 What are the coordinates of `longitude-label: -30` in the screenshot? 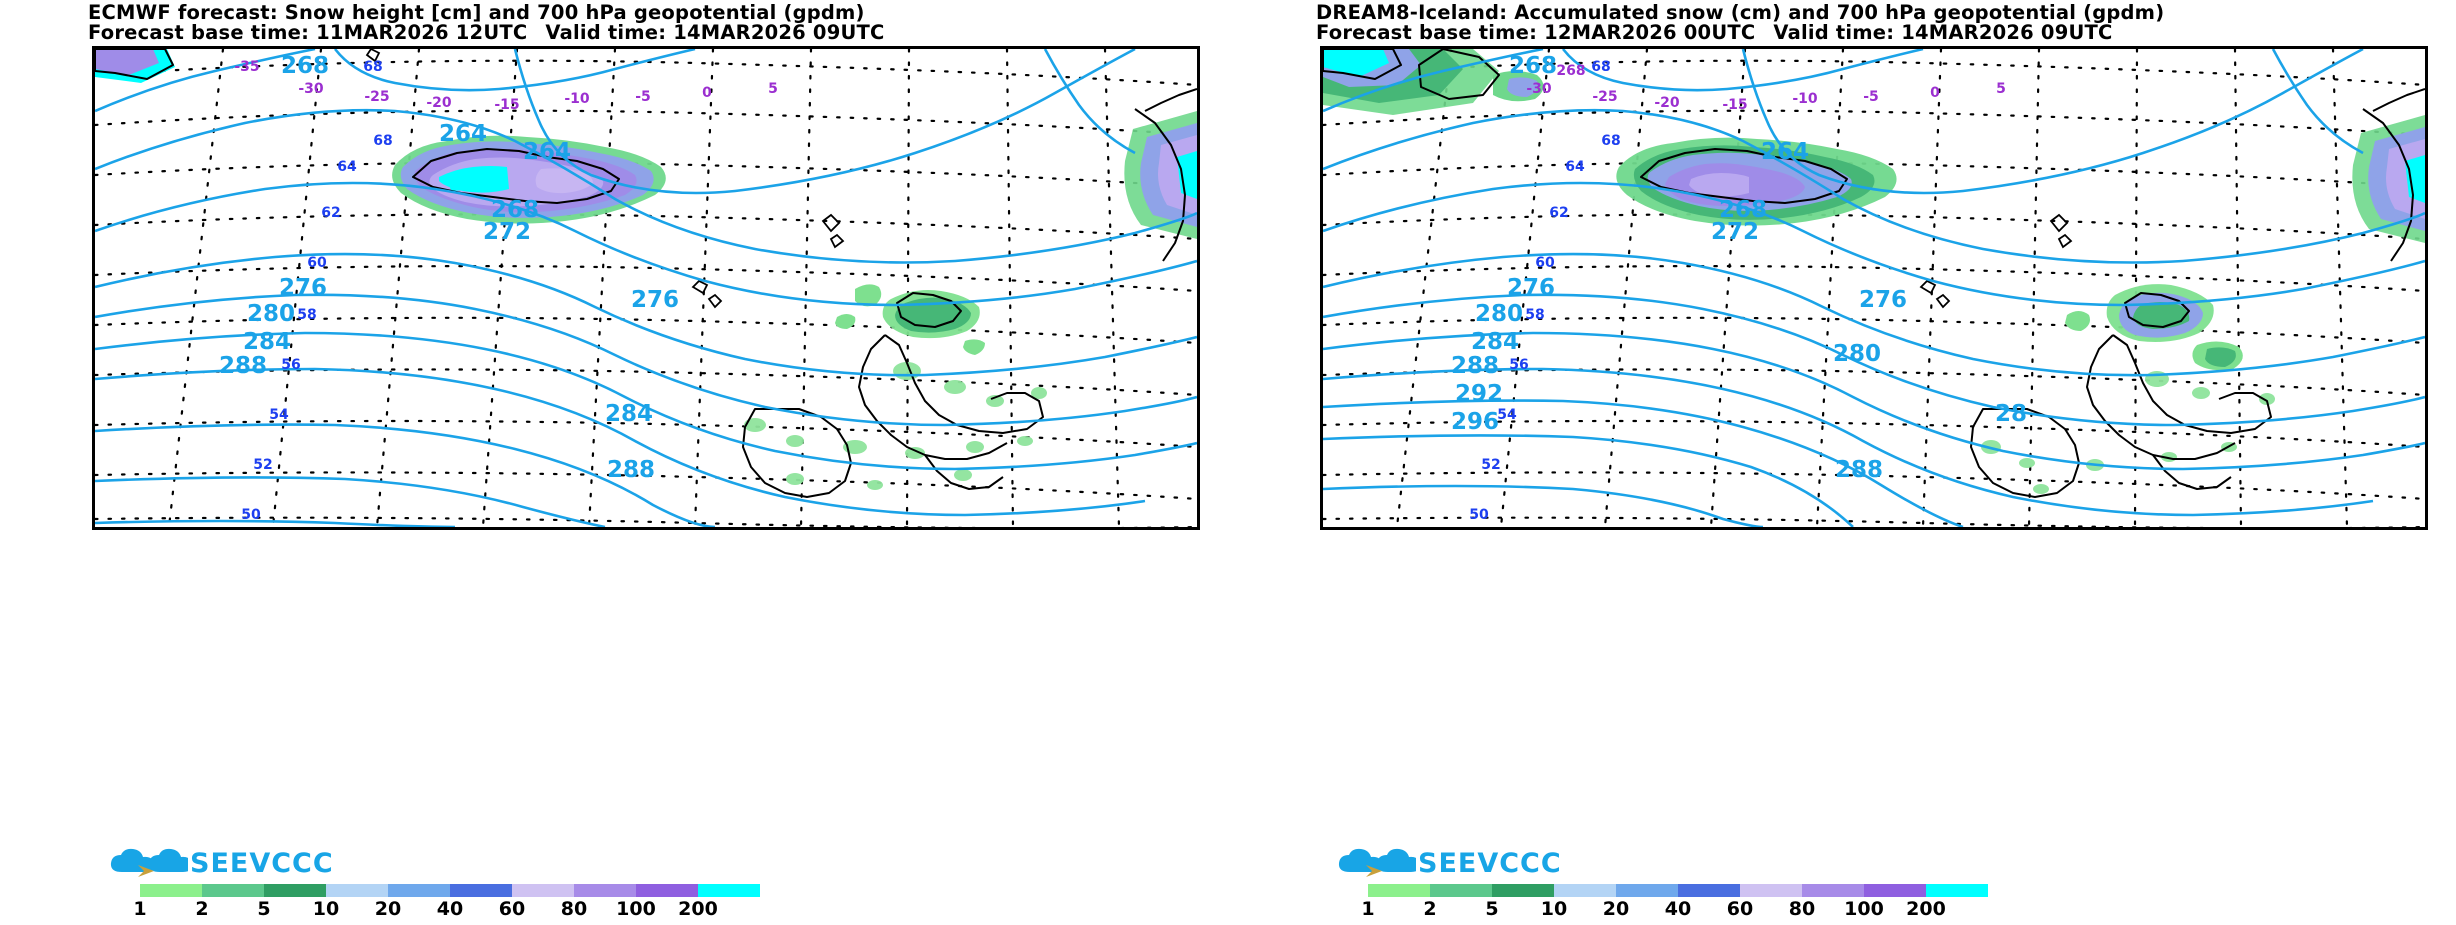 It's located at (1539, 89).